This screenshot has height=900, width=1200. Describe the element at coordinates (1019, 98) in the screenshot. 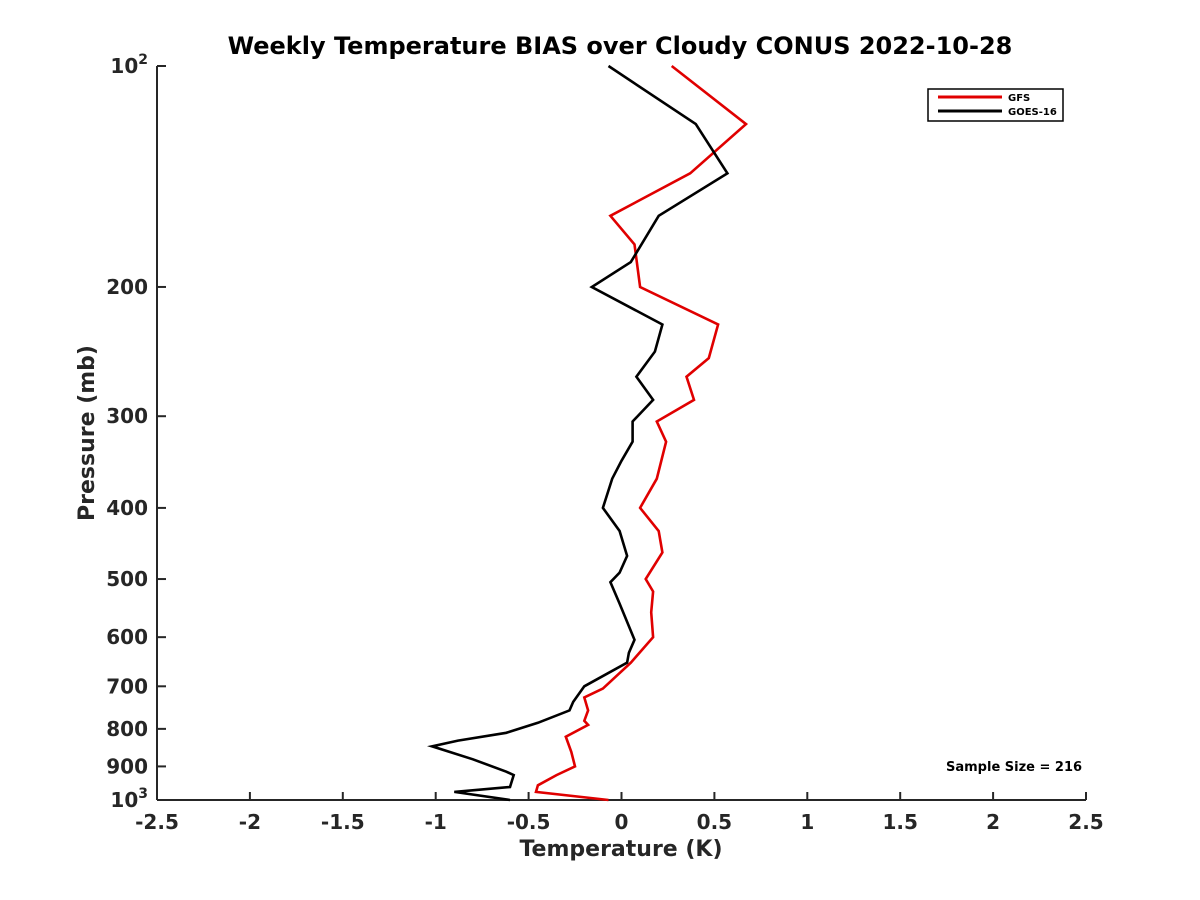

I see `legend-label-gfs: GFS` at that location.